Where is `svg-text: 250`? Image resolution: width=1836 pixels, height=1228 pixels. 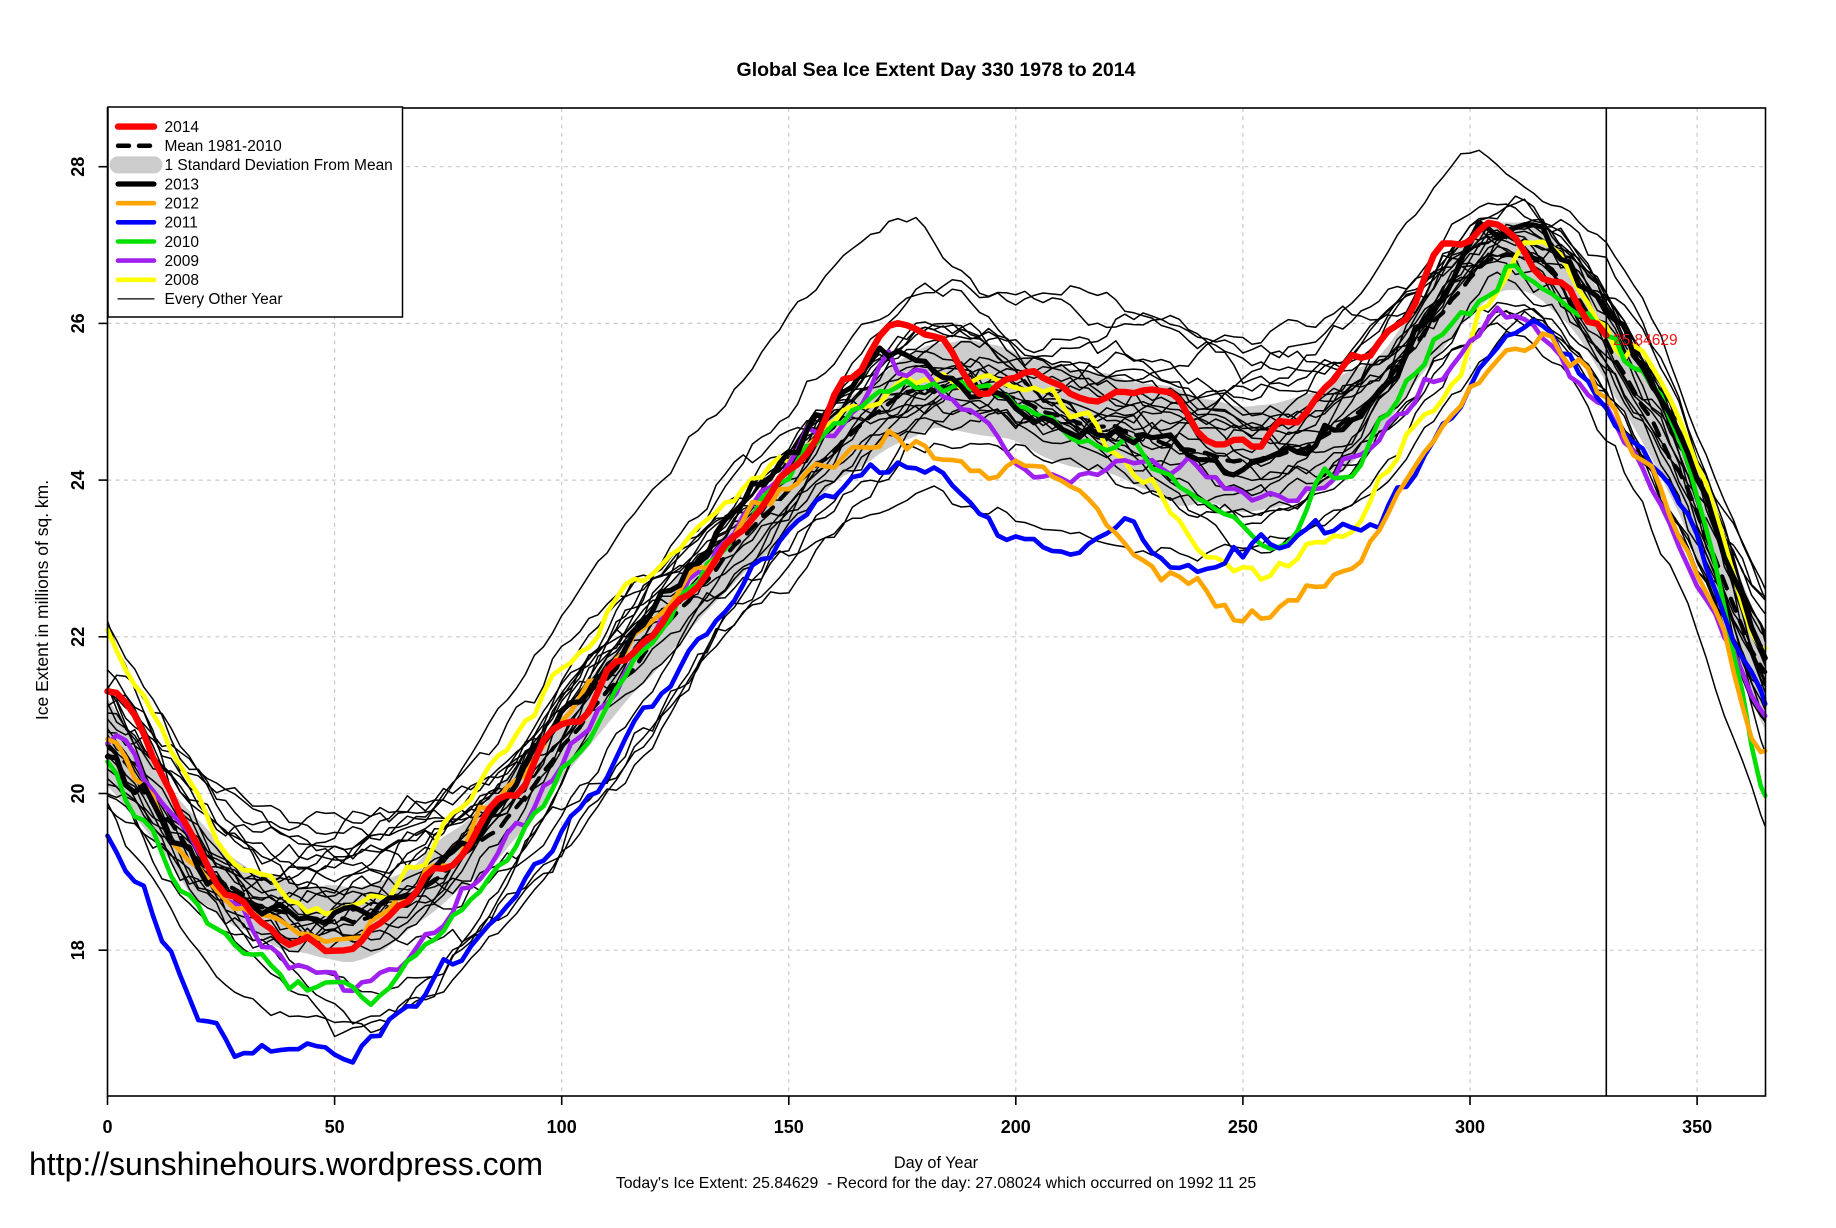
svg-text: 250 is located at coordinates (1243, 1127).